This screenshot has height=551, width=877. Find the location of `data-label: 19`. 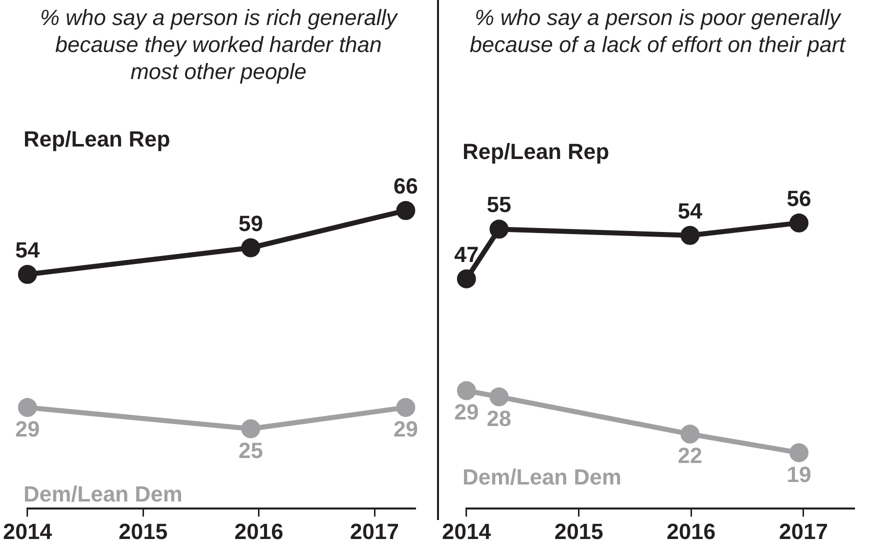

data-label: 19 is located at coordinates (799, 474).